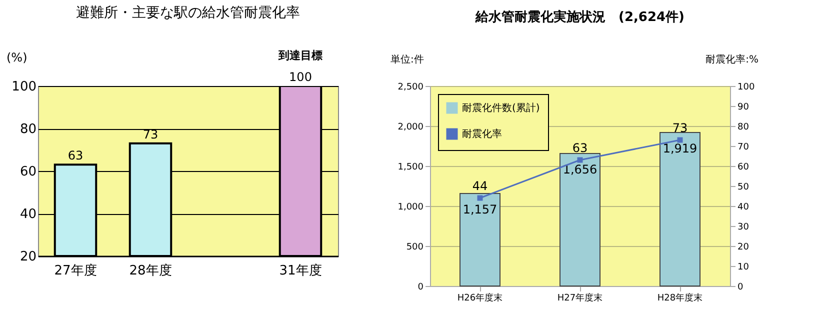 This screenshot has height=325, width=816. Describe the element at coordinates (421, 287) in the screenshot. I see `y-tick-label: 0` at that location.